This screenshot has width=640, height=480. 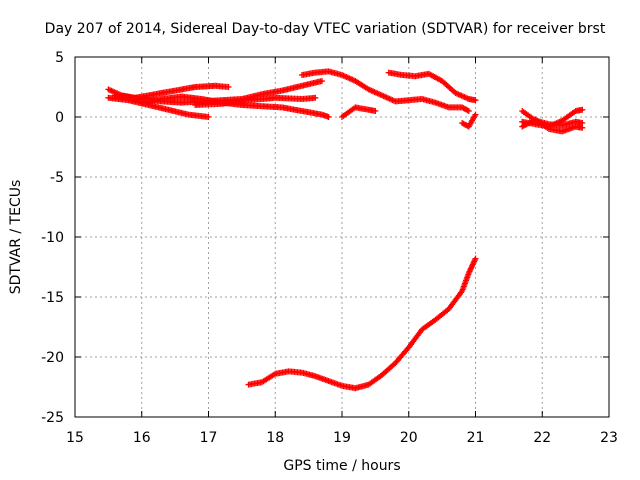 What do you see at coordinates (16, 237) in the screenshot?
I see `y-axis-label: SDTVAR / TECUs` at bounding box center [16, 237].